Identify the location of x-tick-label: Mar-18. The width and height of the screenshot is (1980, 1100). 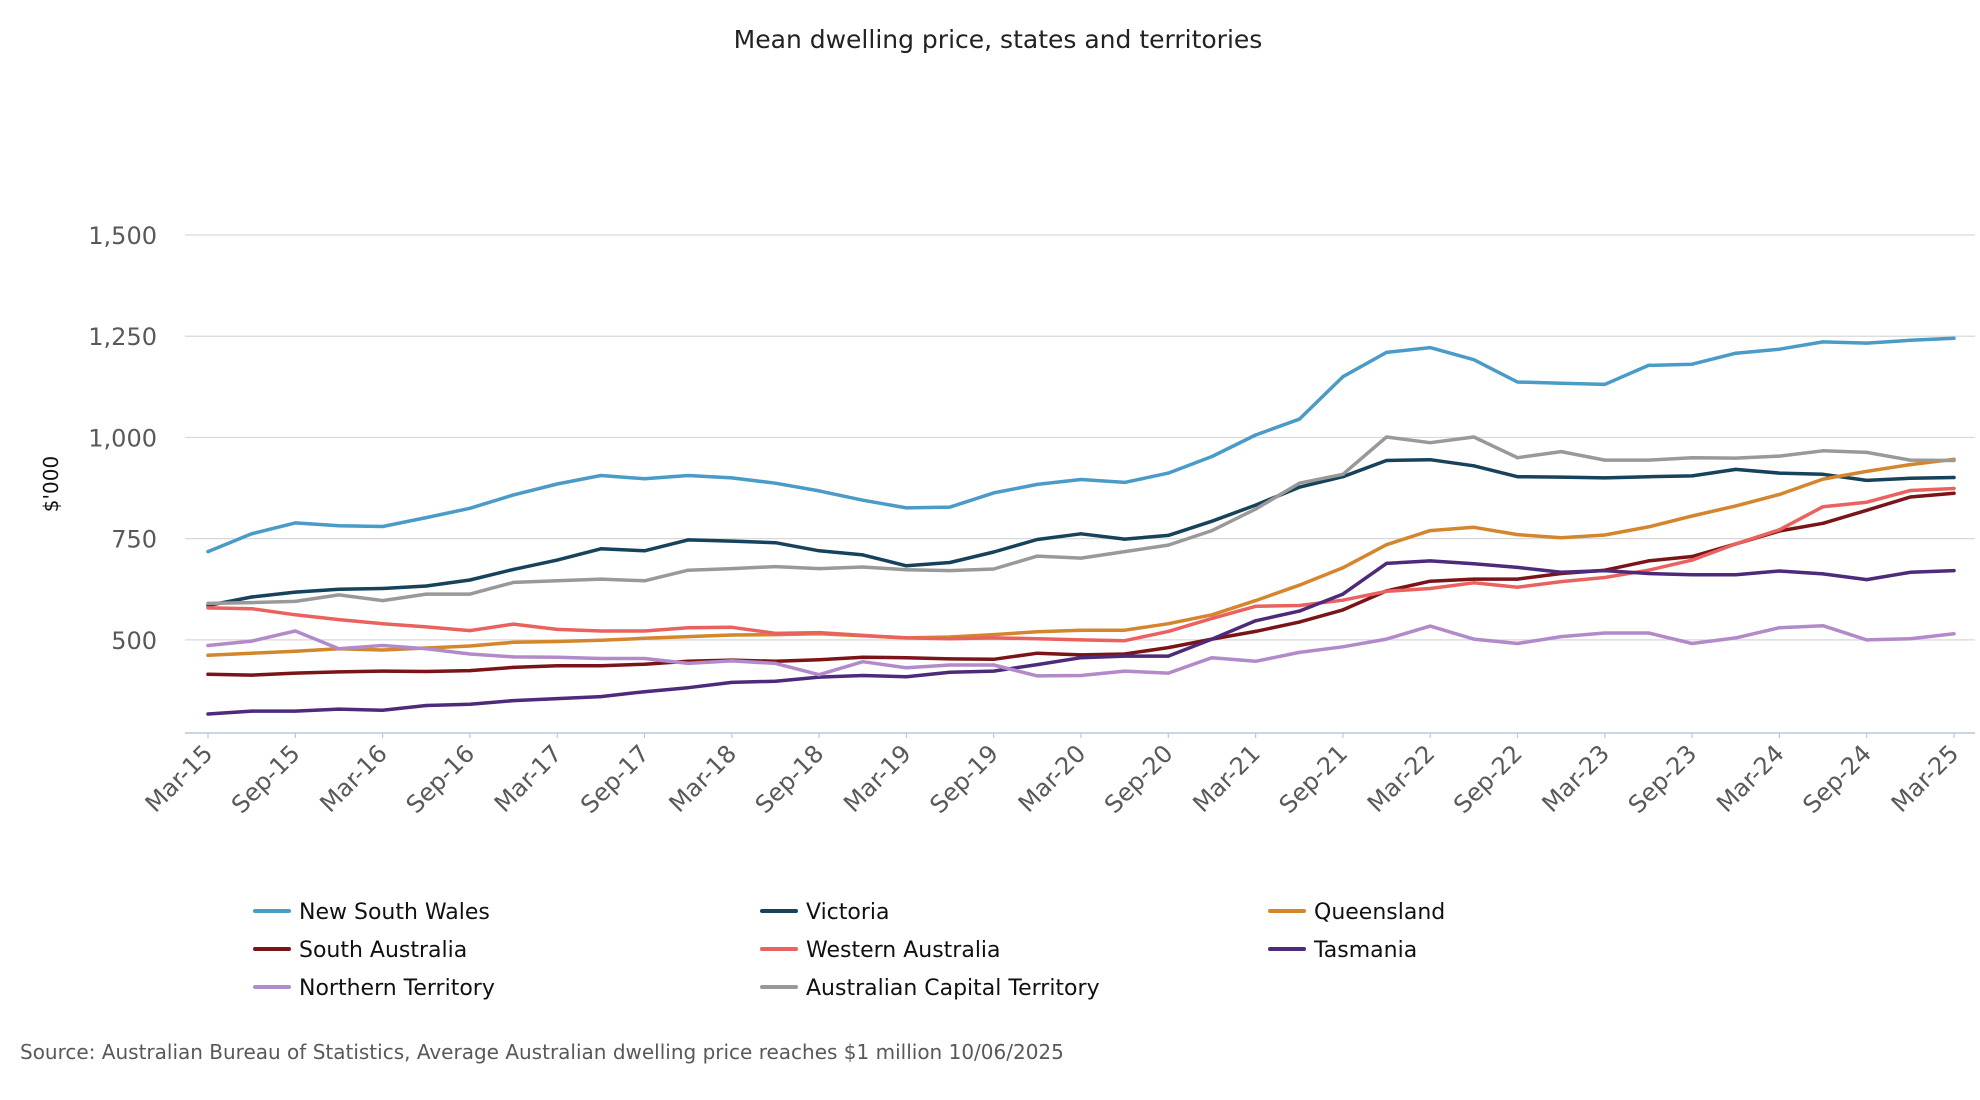
(703, 778).